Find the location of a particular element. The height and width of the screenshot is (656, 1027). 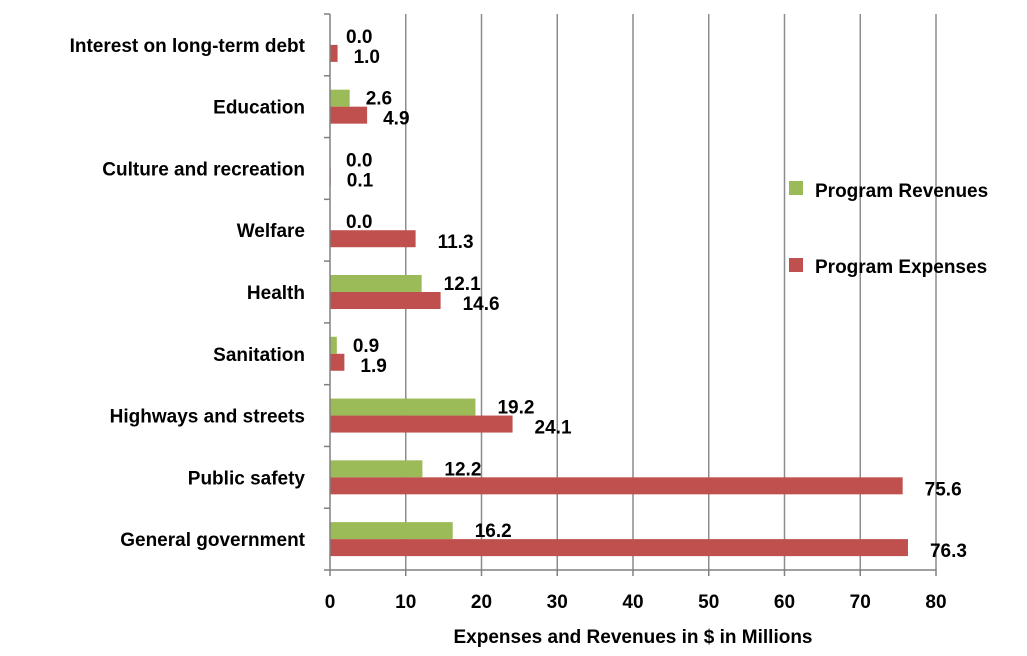

x-tick-label: 80 is located at coordinates (935, 602).